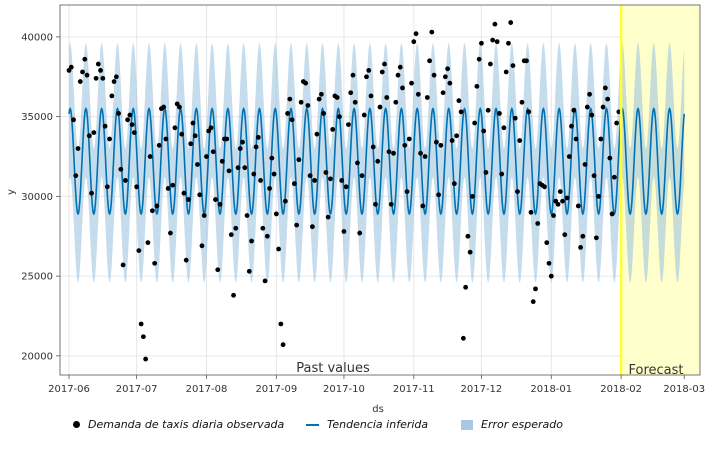 The height and width of the screenshot is (450, 705). Describe the element at coordinates (37, 277) in the screenshot. I see `y-tick-label: 25000` at that location.